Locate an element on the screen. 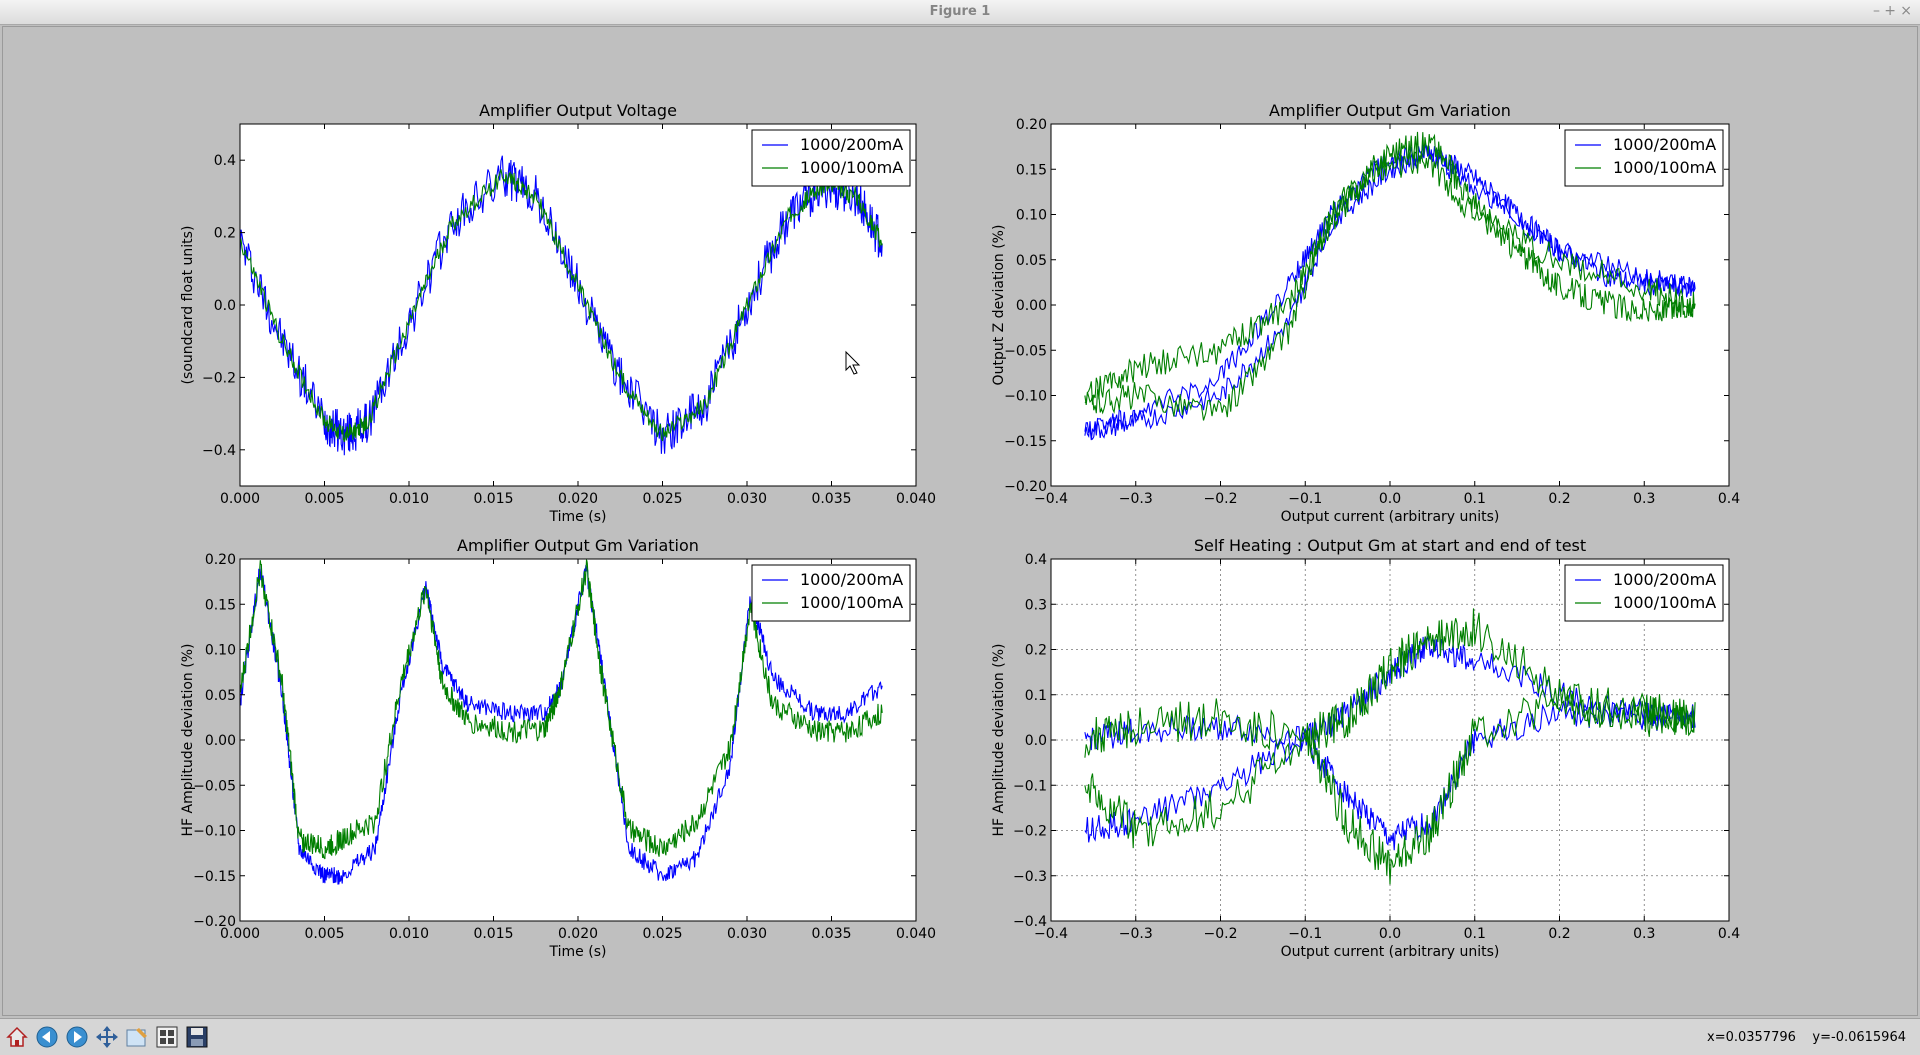 Image resolution: width=1920 pixels, height=1055 pixels. cursor-y: y=-0.0615964 is located at coordinates (1859, 1037).